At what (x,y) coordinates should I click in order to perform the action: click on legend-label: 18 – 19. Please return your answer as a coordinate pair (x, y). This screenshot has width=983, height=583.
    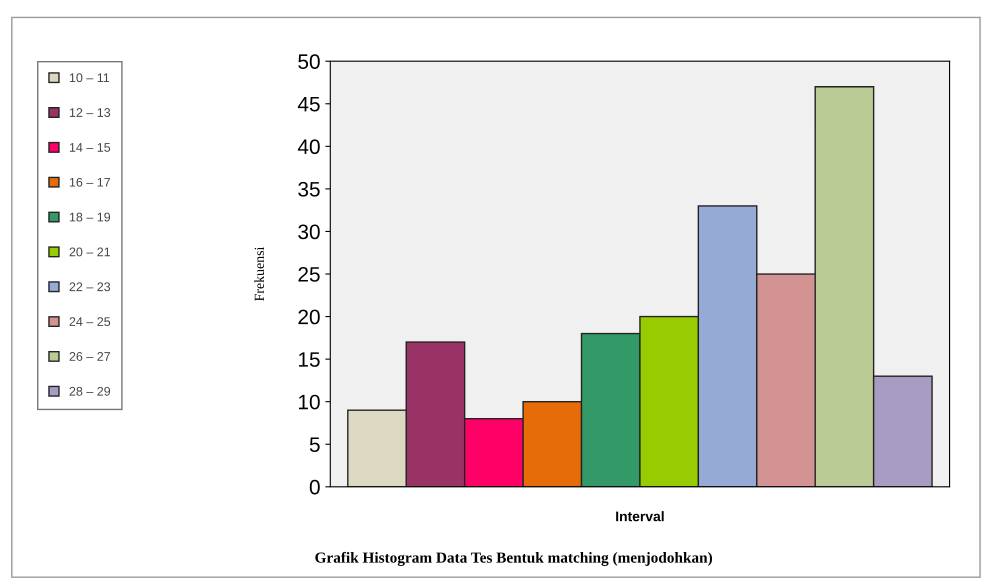
    Looking at the image, I should click on (90, 217).